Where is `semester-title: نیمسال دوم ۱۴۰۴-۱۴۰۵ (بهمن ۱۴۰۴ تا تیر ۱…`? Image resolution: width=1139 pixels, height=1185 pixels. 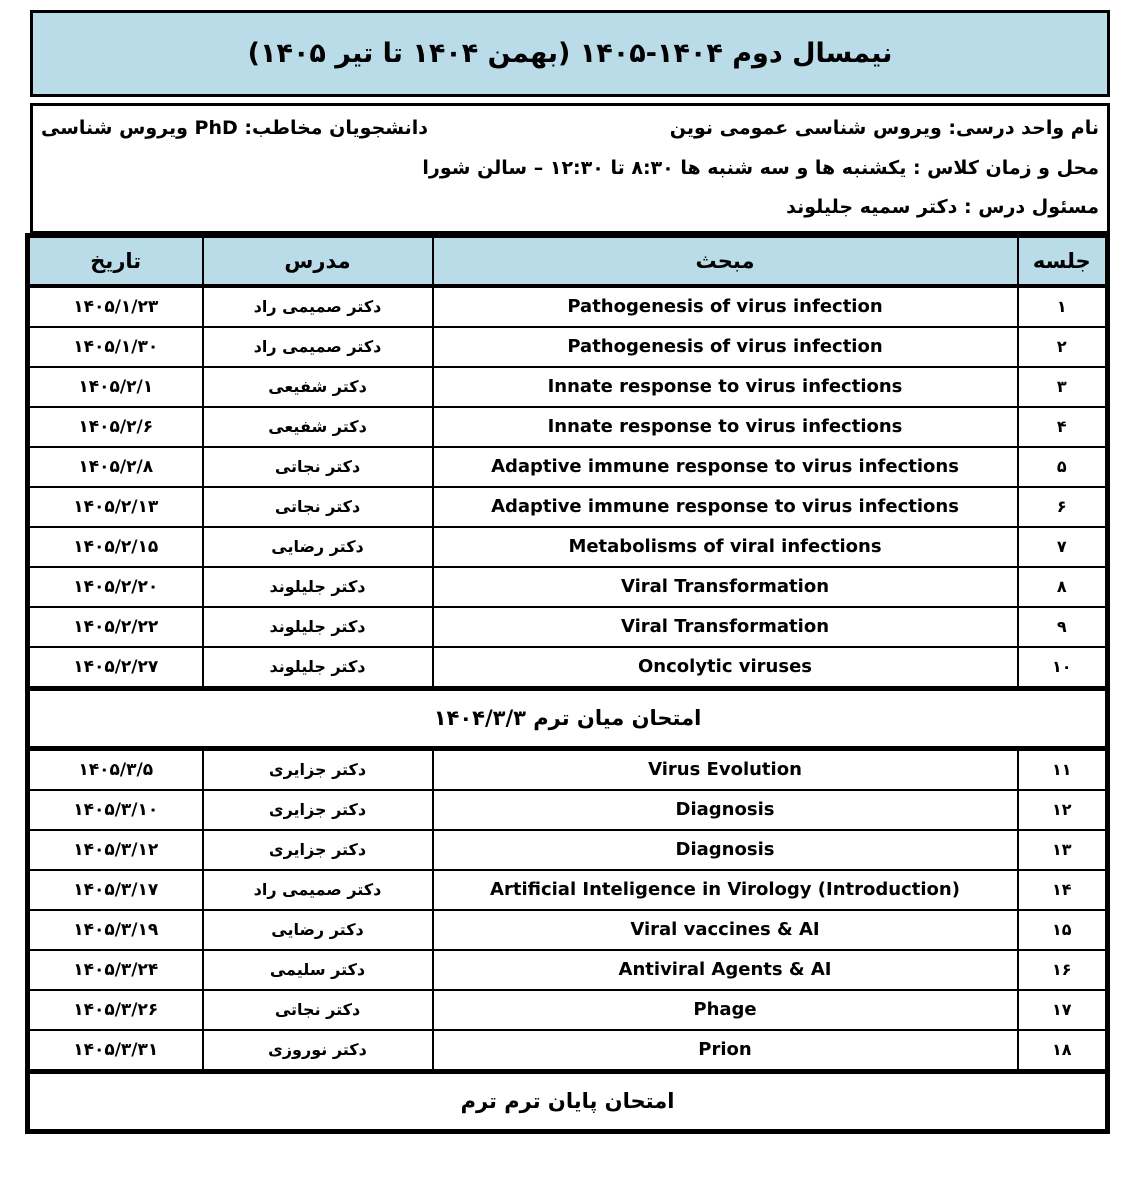
semester-title: نیمسال دوم ۱۴۰۴-۱۴۰۵ (بهمن ۱۴۰۴ تا تیر ۱… is located at coordinates (570, 53).